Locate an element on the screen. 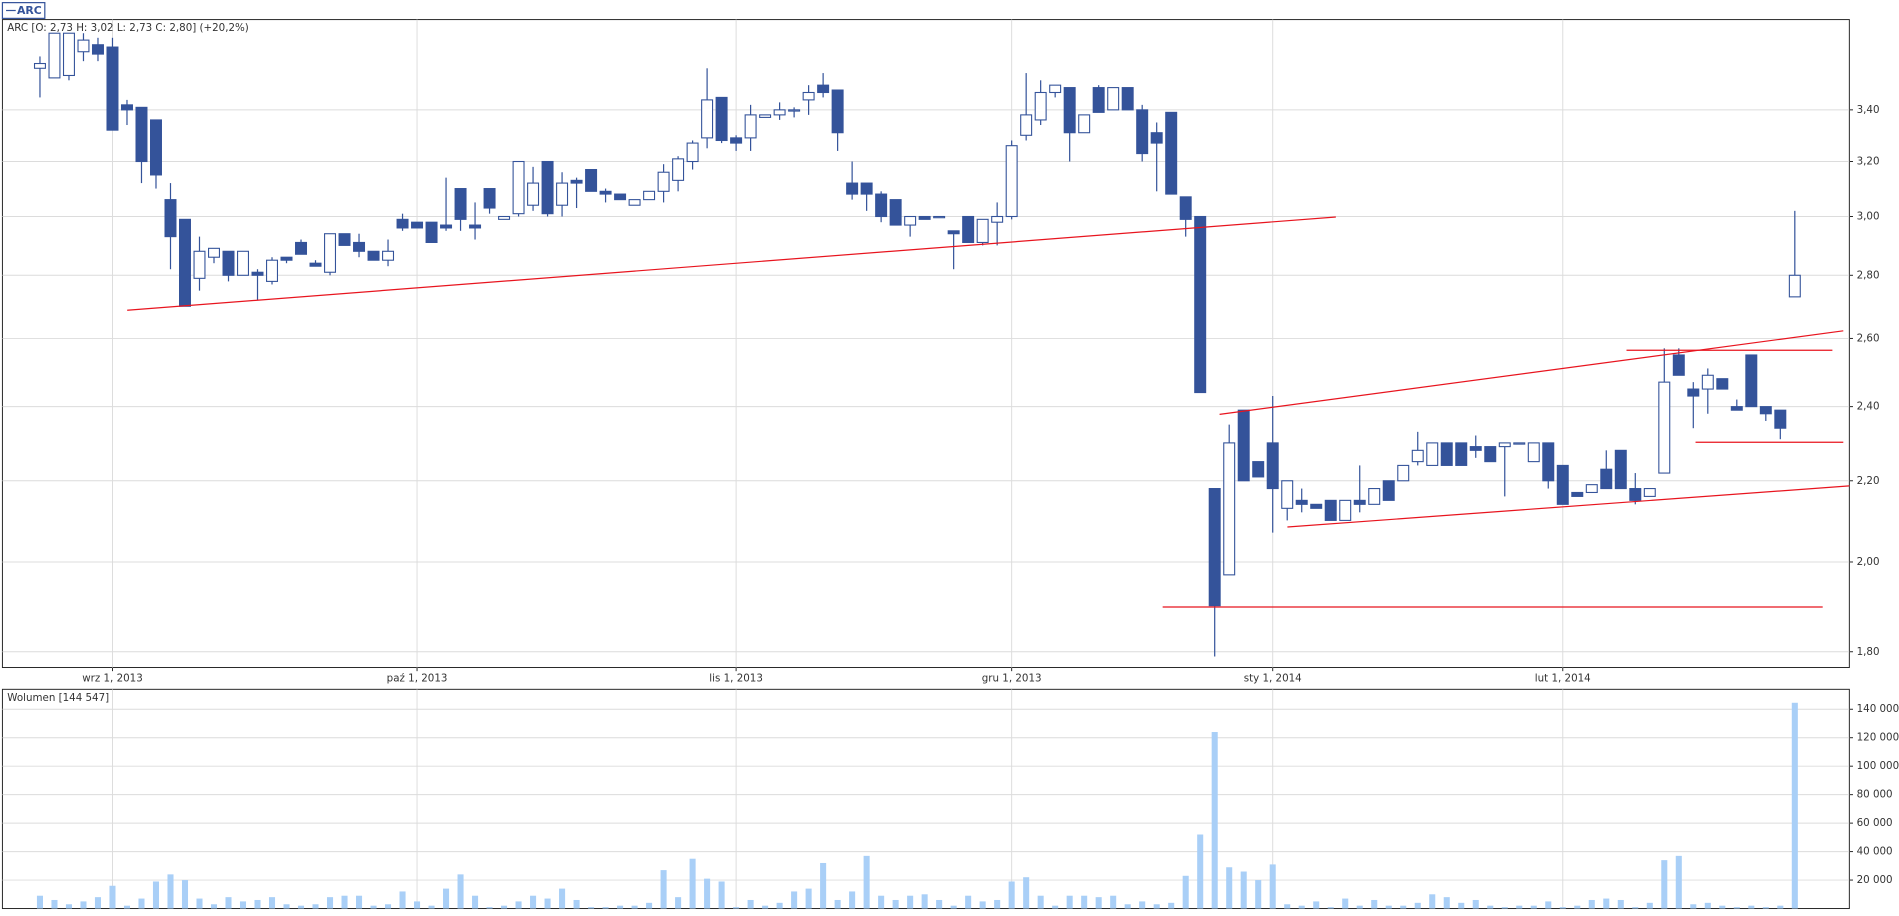 This screenshot has height=916, width=1899. x-tick-label: paź 1, 2013 is located at coordinates (417, 678).